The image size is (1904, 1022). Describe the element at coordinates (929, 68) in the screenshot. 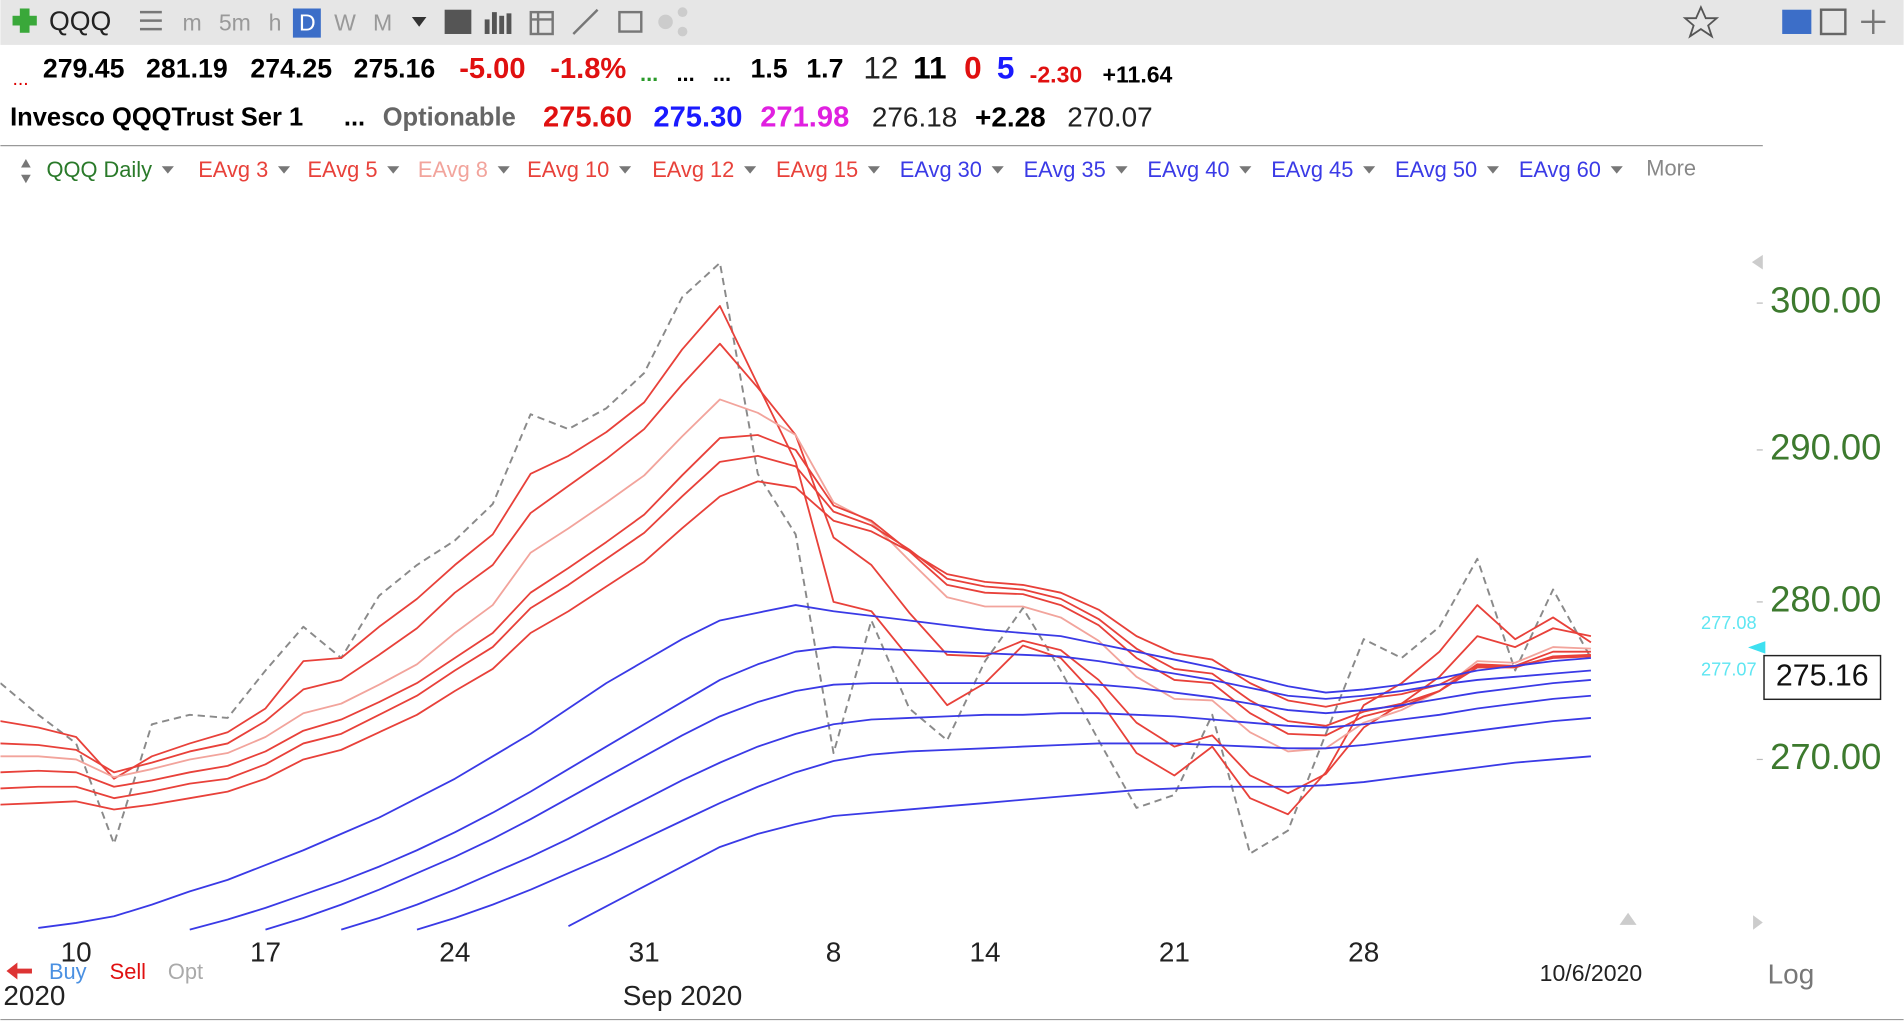

I see `quote-value: 11` at that location.